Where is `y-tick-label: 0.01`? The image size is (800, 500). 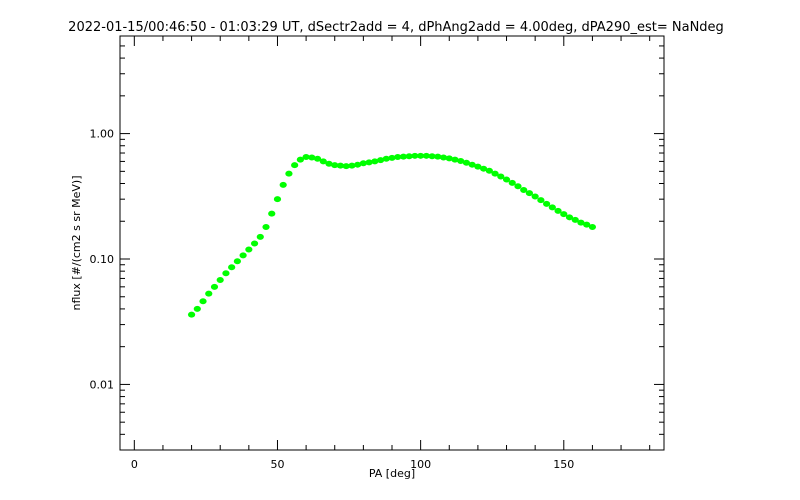
y-tick-label: 0.01 is located at coordinates (102, 384).